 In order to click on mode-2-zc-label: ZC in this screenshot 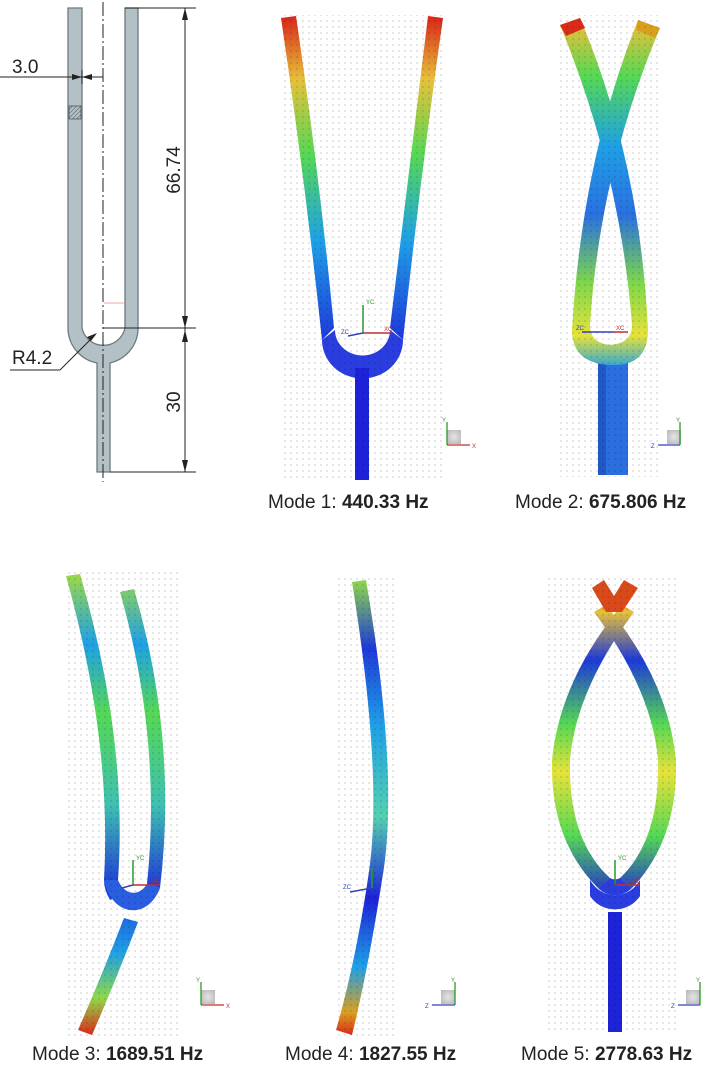, I will do `click(580, 329)`.